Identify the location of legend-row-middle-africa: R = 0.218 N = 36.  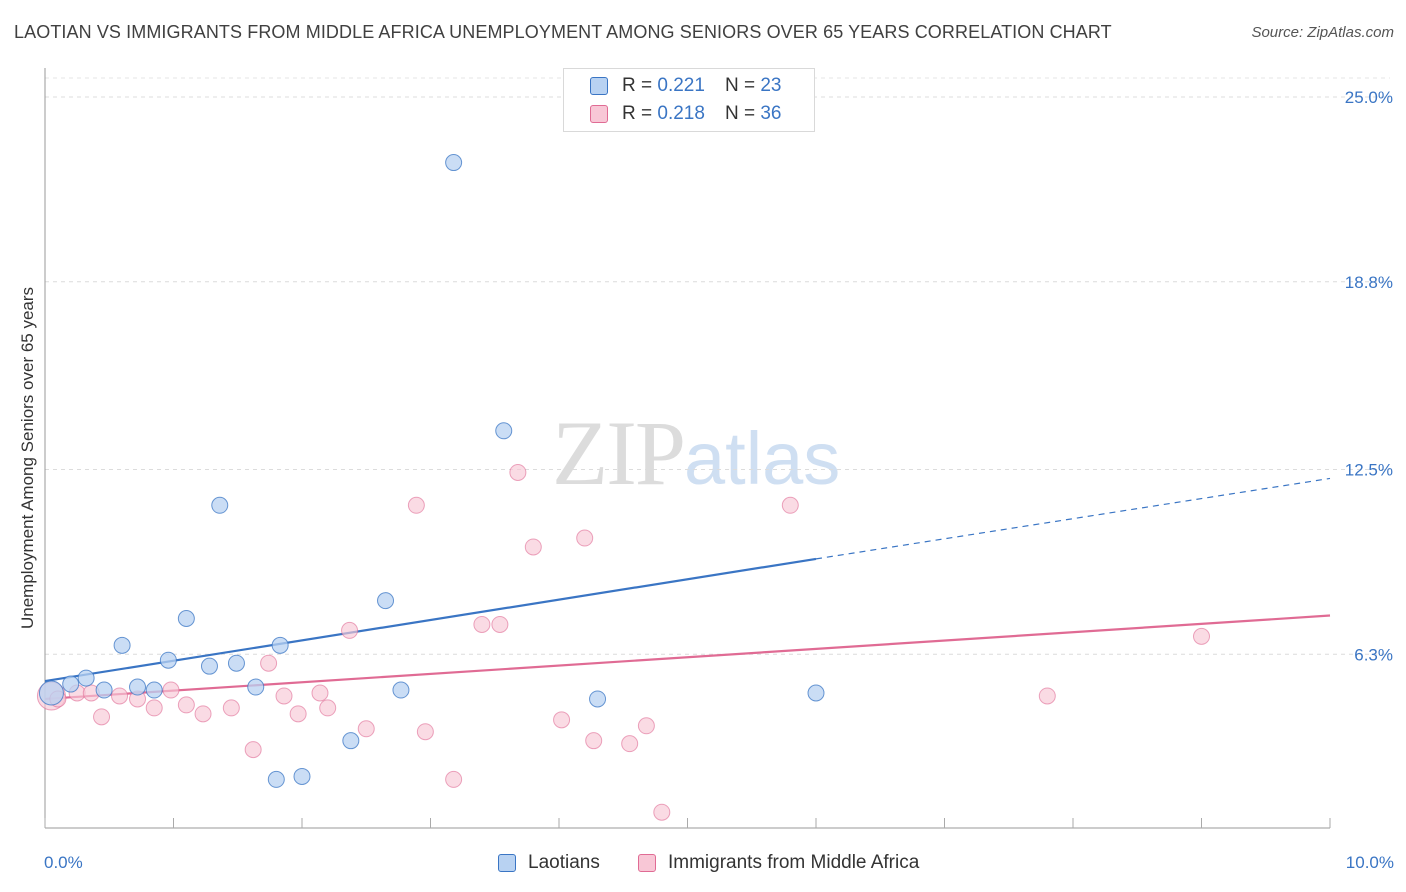
(685, 114).